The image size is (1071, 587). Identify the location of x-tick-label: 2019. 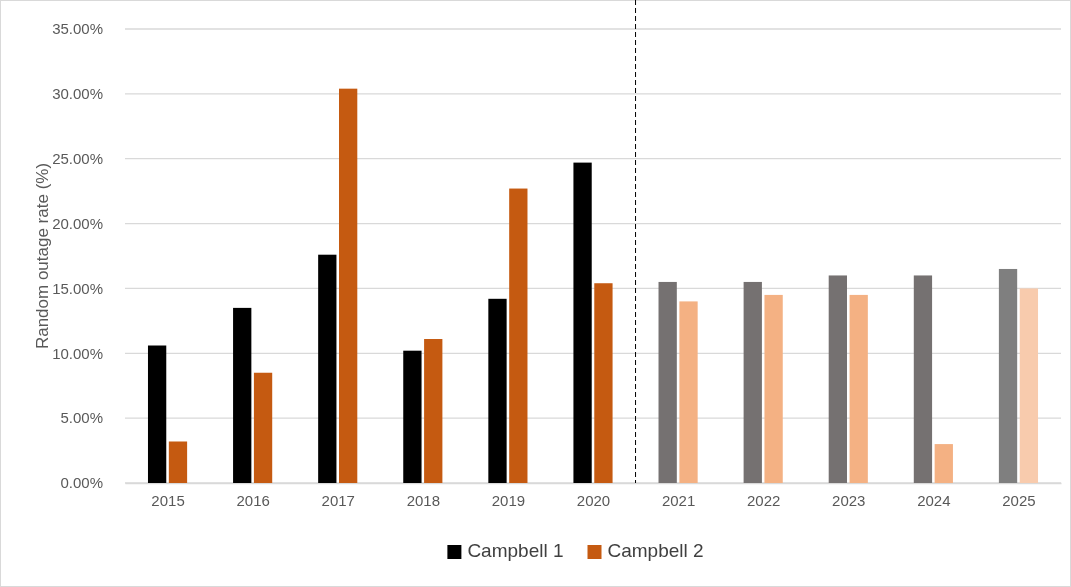
(508, 500).